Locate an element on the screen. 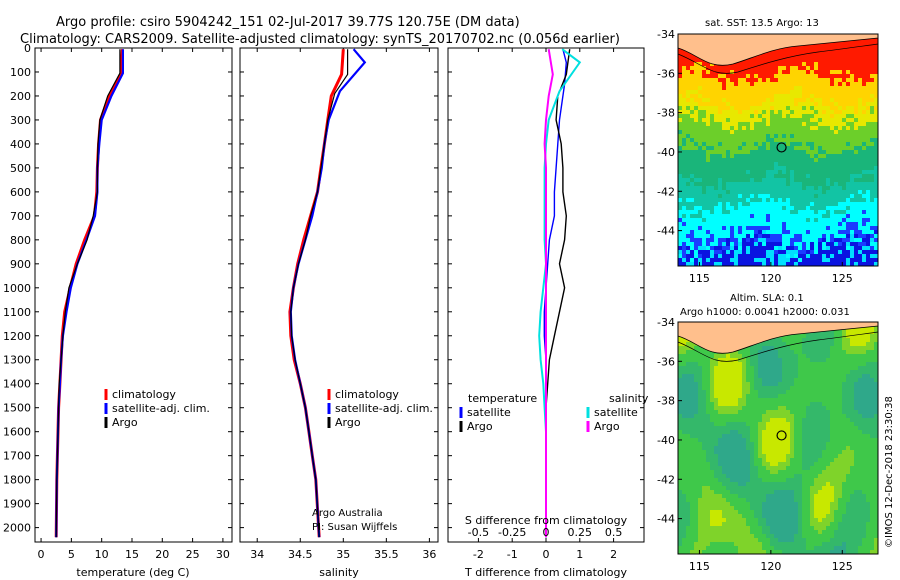 This screenshot has height=580, width=900. depth-tick-label: 1100 is located at coordinates (17, 312).